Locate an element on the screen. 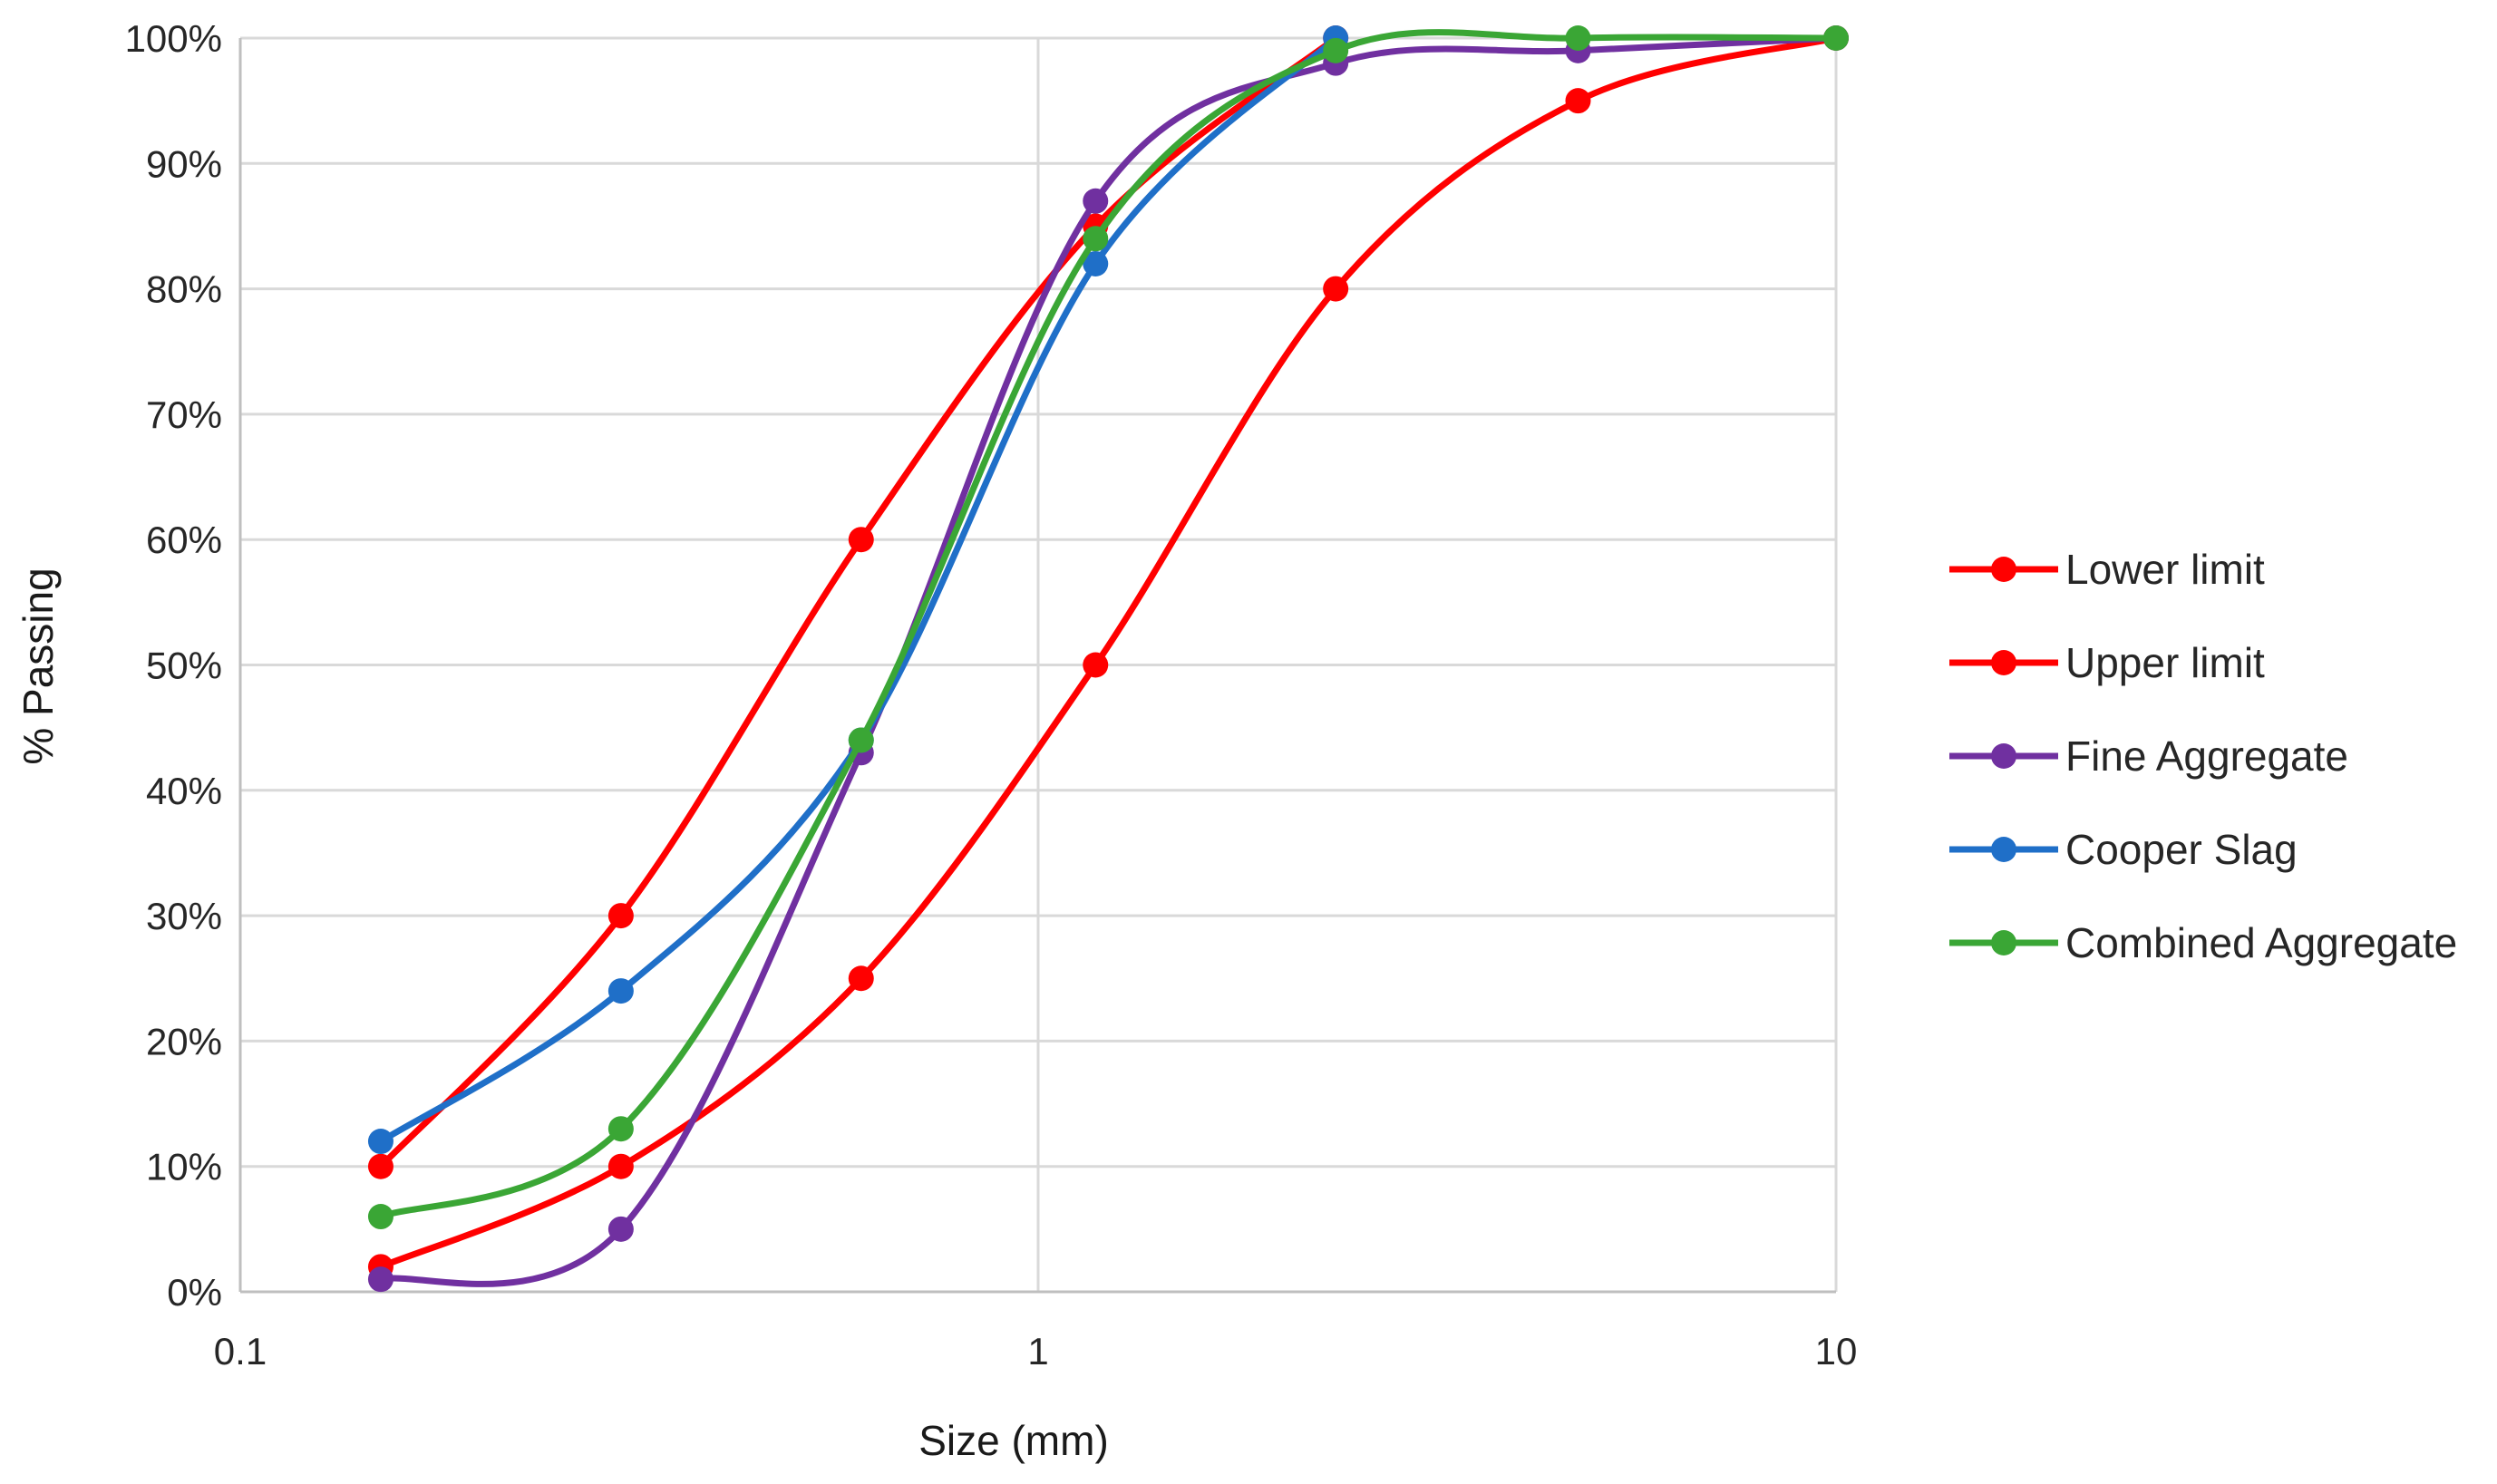  x-tick-label: 0.1 is located at coordinates (241, 1351).